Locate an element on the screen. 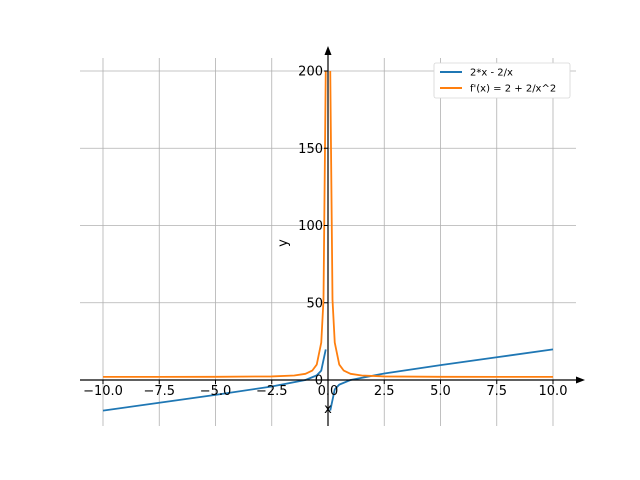  y-axis-label: y is located at coordinates (283, 243).